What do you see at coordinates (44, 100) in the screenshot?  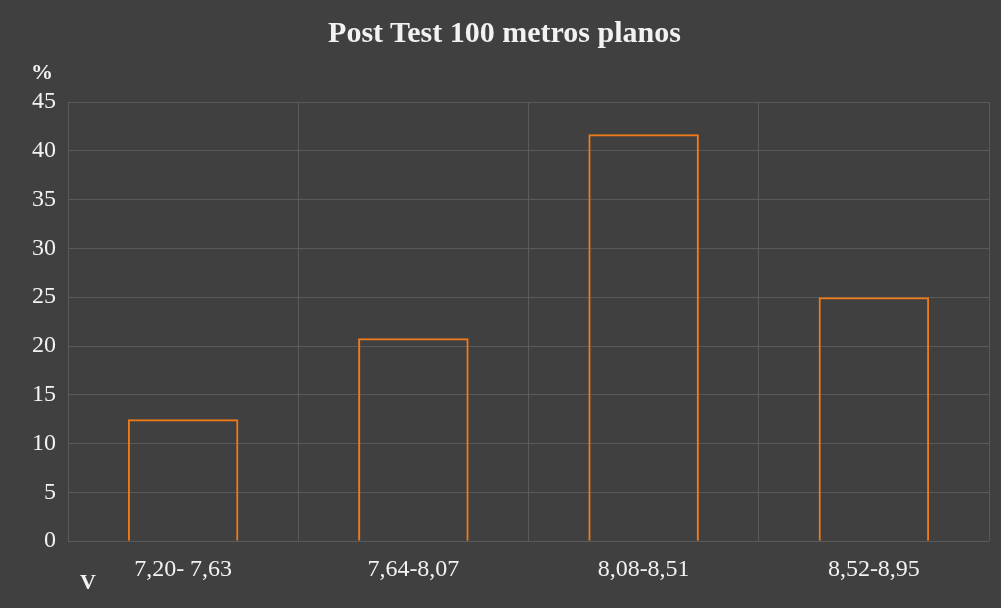 I see `y-tick-label: 45` at bounding box center [44, 100].